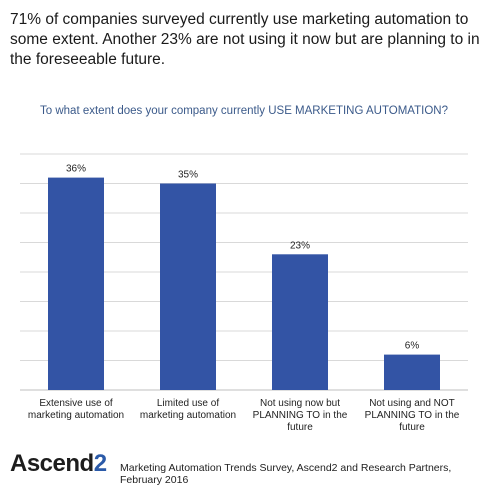 This screenshot has height=490, width=488. I want to click on category-label: Limited use of marketing automation, so click(188, 409).